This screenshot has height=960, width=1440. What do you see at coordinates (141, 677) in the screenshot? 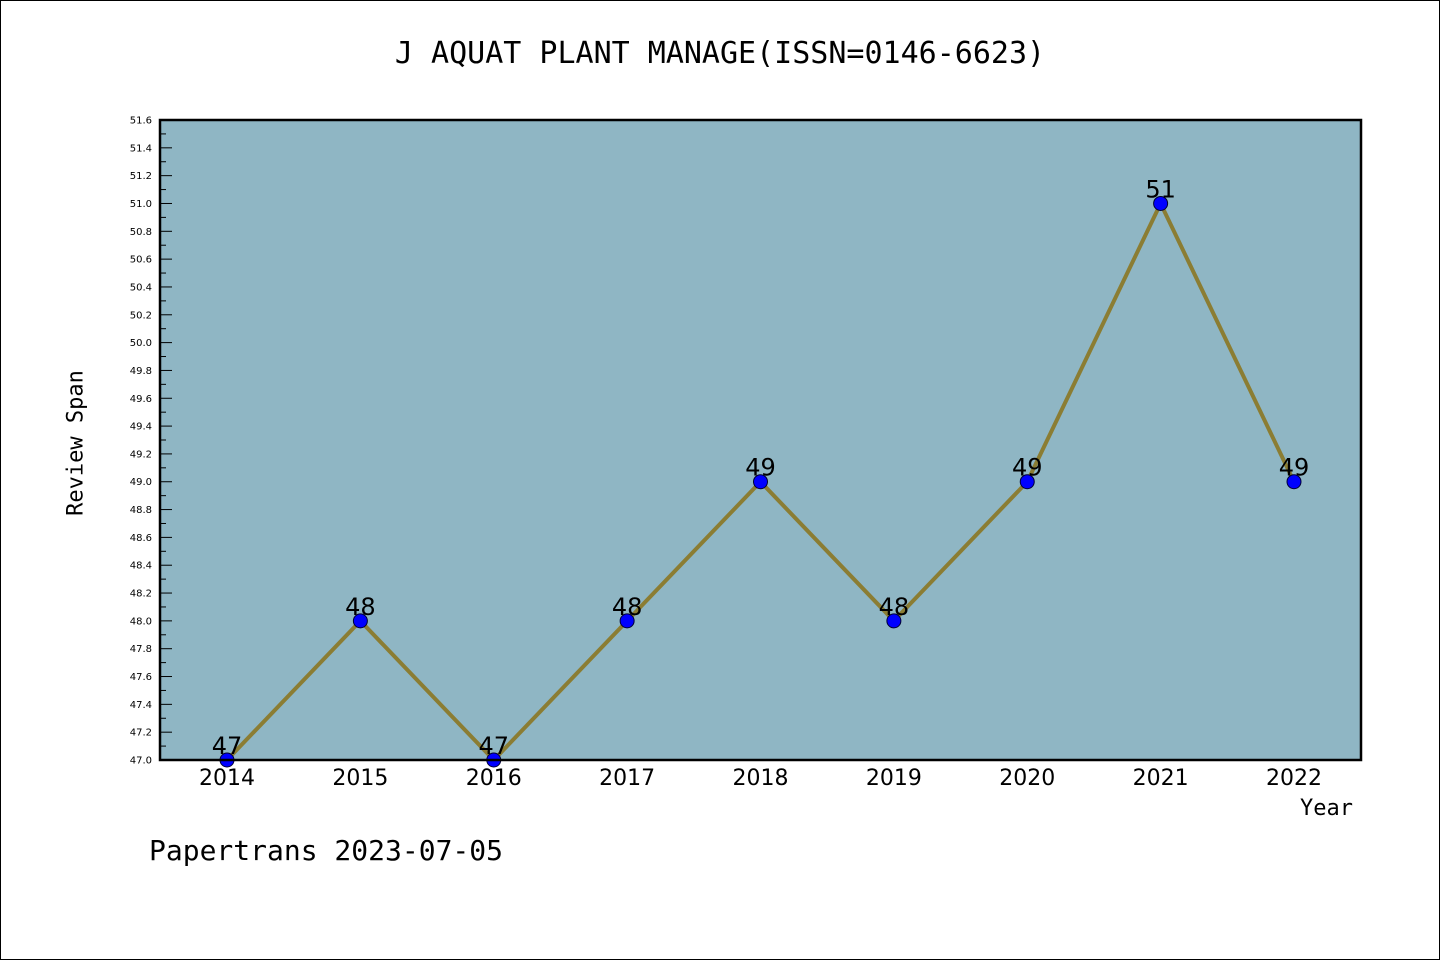
I see `y-tick-label: 47.6` at bounding box center [141, 677].